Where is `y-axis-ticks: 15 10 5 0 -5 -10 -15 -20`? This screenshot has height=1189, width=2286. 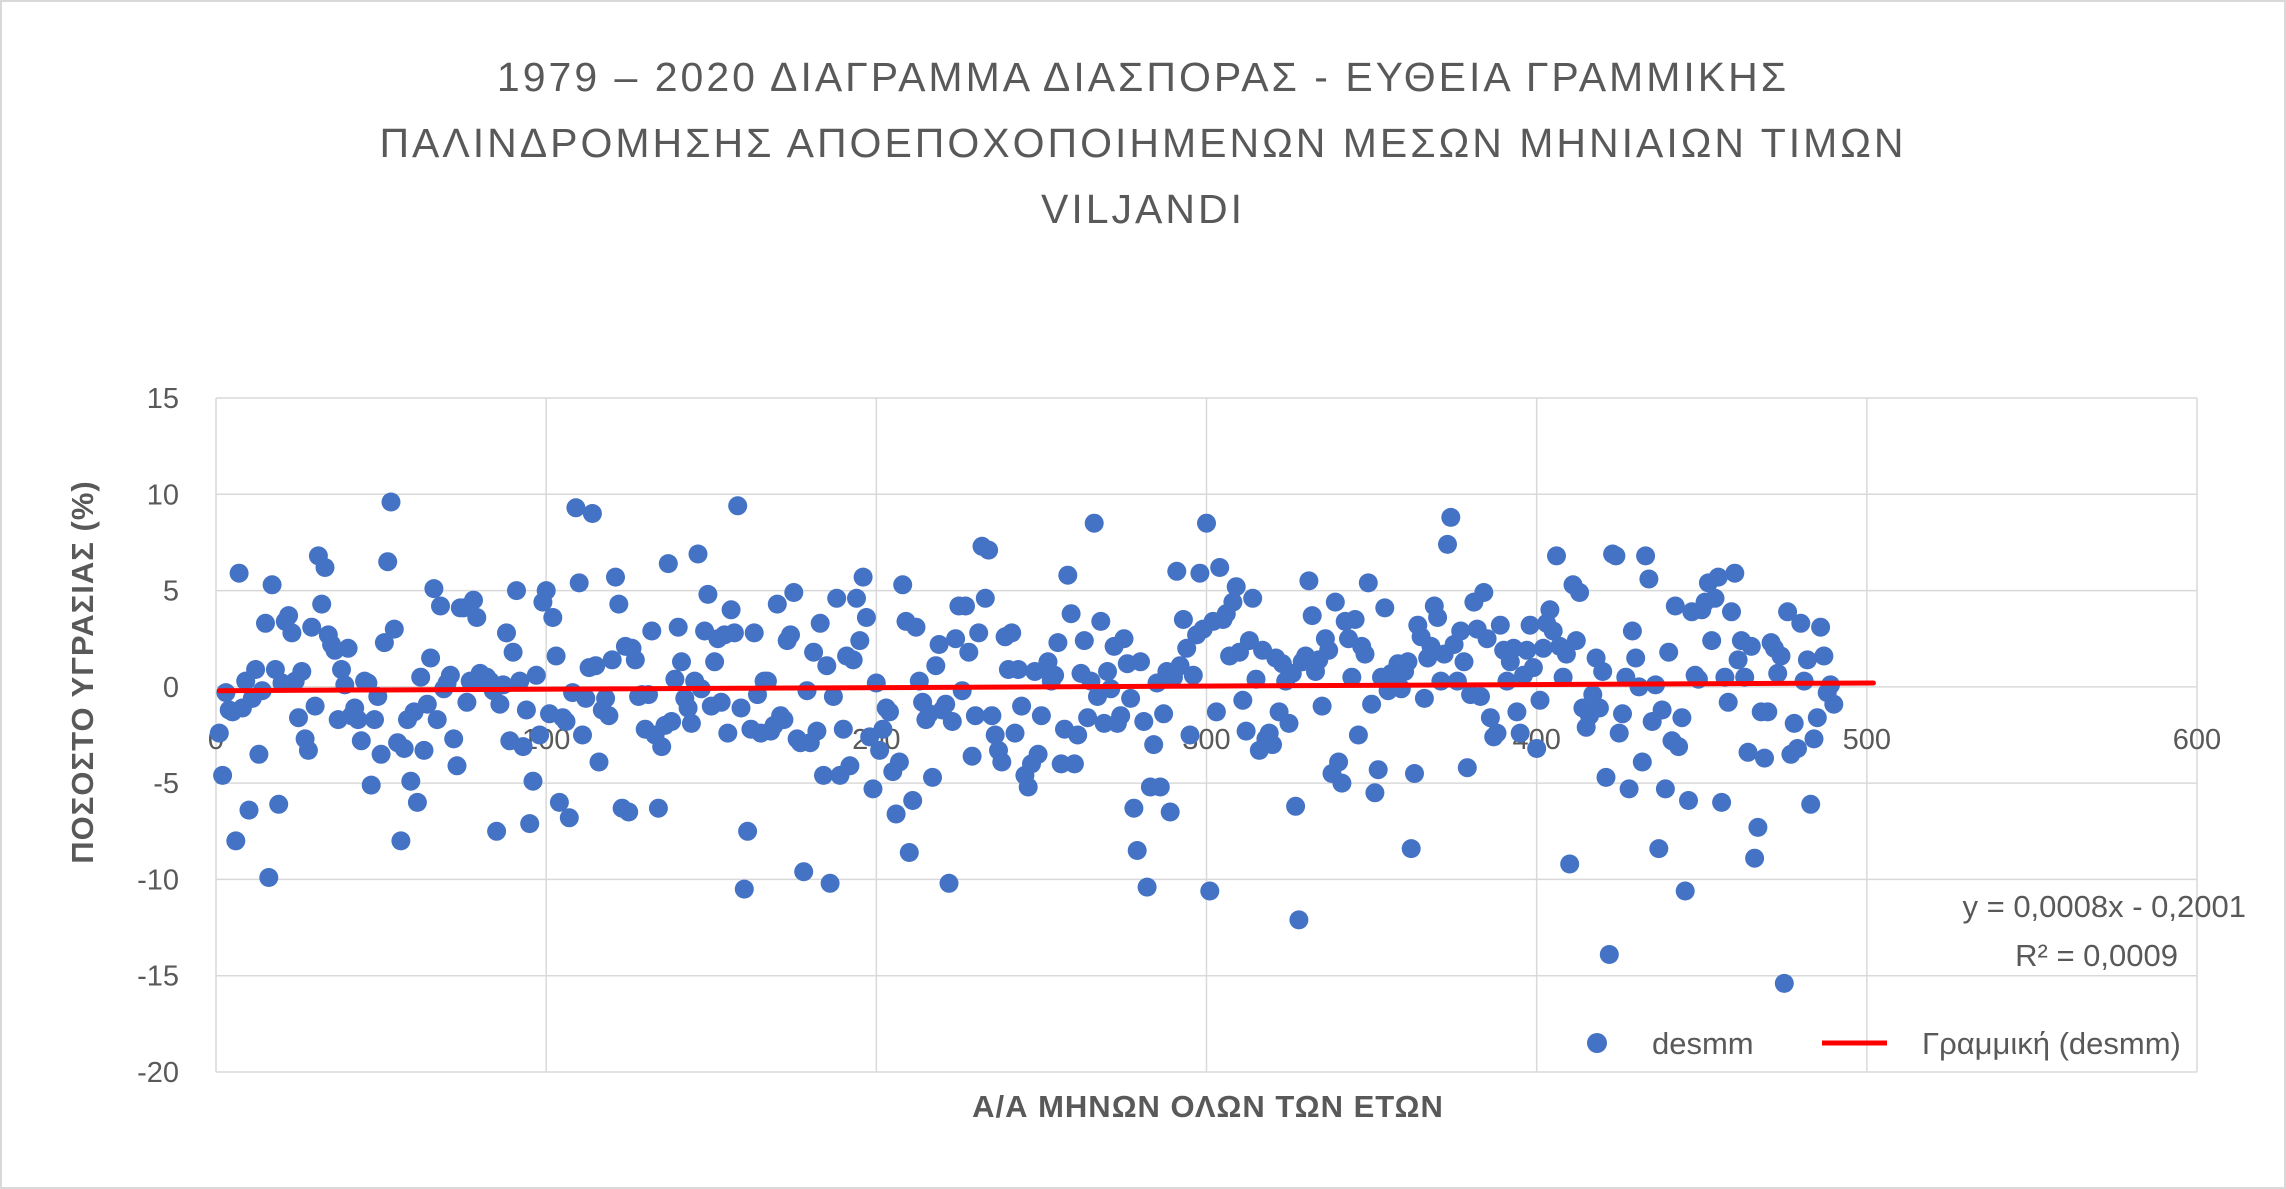 y-axis-ticks: 15 10 5 0 -5 -10 -15 -20 is located at coordinates (158, 736).